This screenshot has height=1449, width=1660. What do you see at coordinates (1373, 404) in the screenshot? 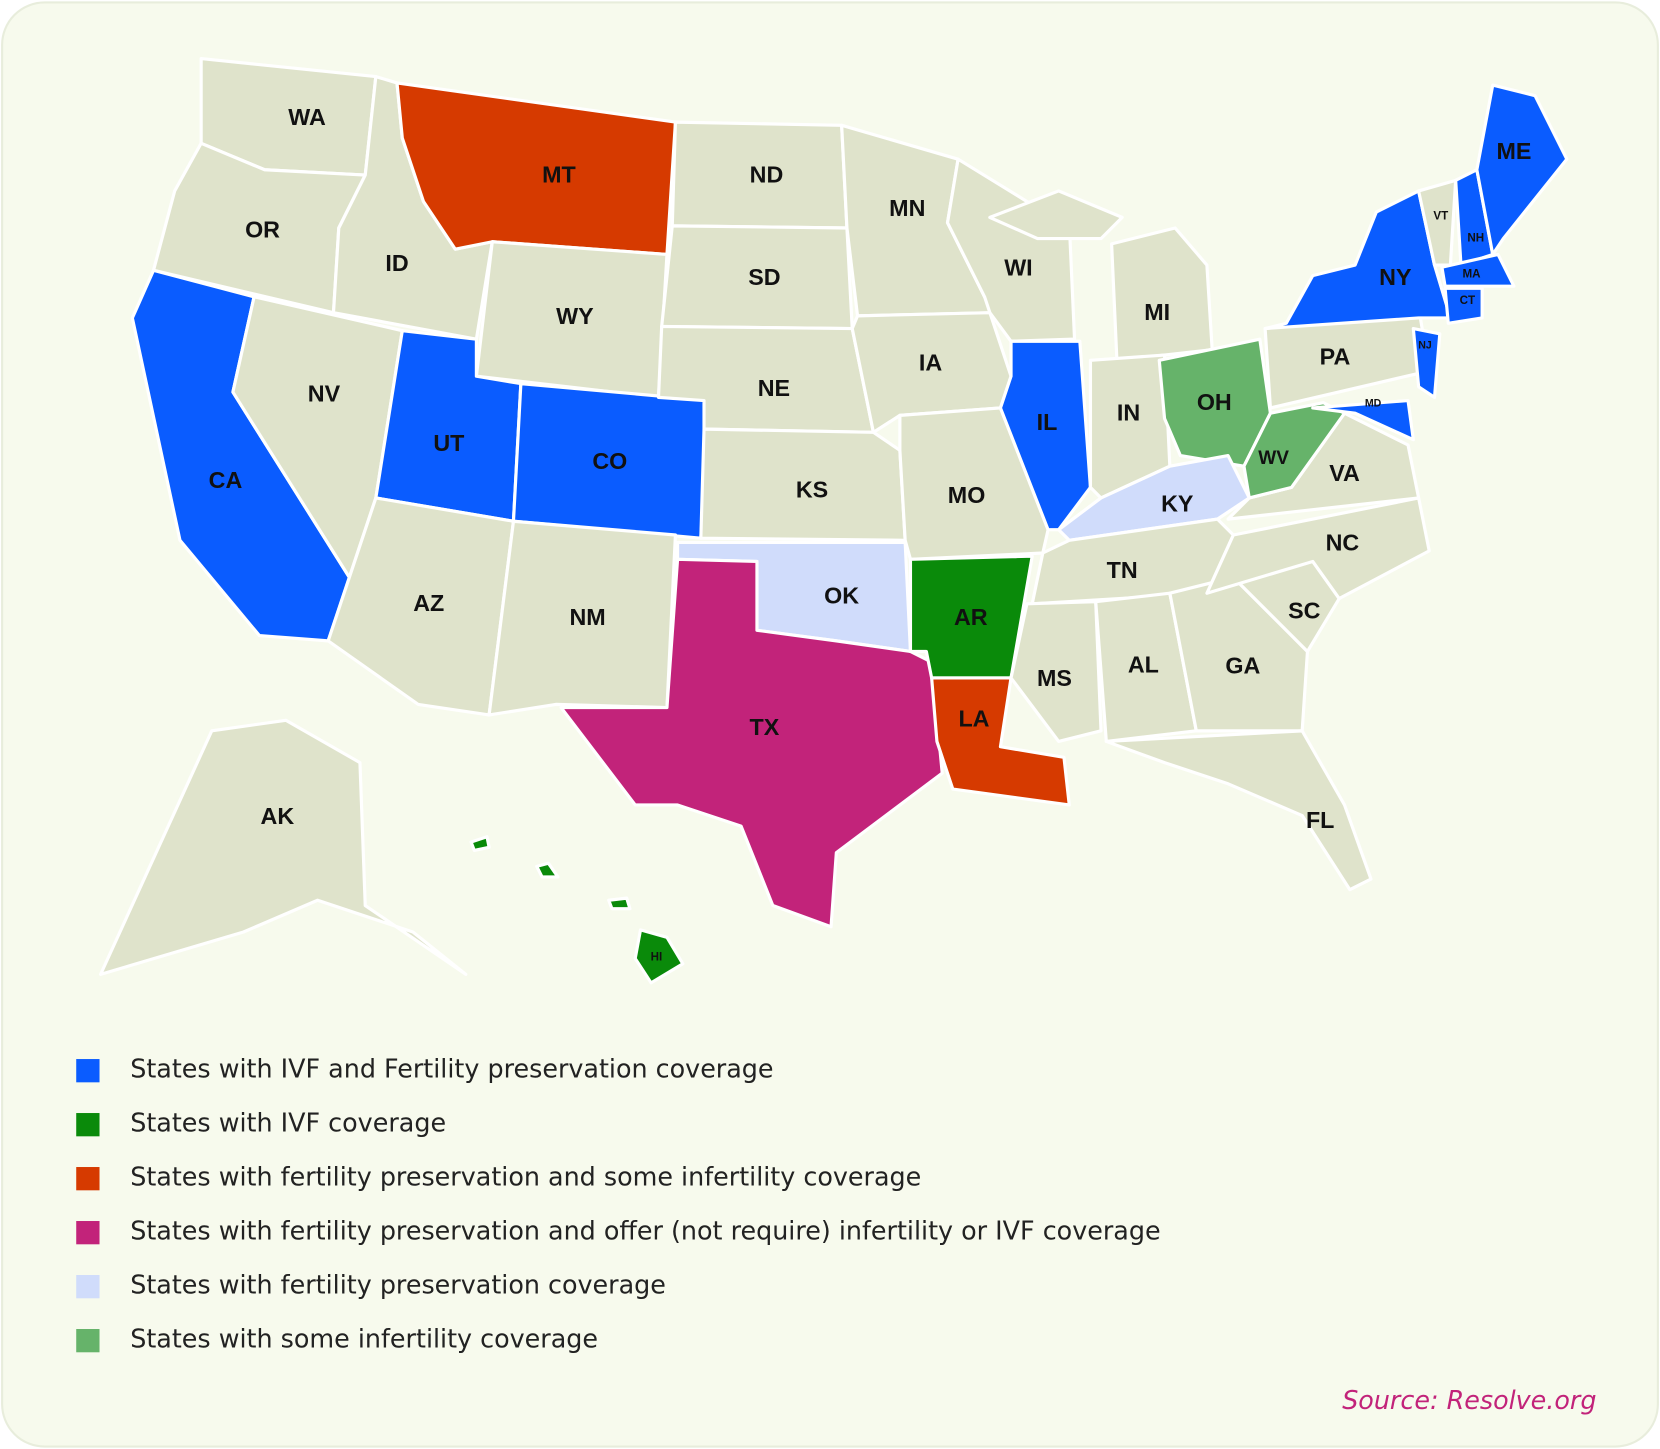
I see `state-label: MD` at bounding box center [1373, 404].